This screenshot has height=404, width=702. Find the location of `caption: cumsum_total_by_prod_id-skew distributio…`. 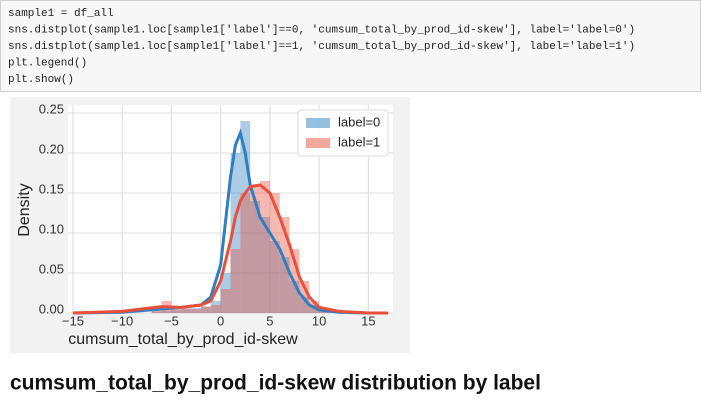

caption: cumsum_total_by_prod_id-skew distributio… is located at coordinates (275, 383).